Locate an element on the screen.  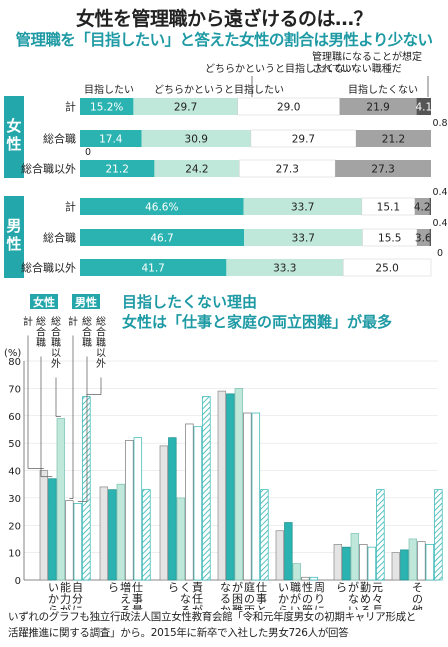
value-label: 46.6% is located at coordinates (161, 208).